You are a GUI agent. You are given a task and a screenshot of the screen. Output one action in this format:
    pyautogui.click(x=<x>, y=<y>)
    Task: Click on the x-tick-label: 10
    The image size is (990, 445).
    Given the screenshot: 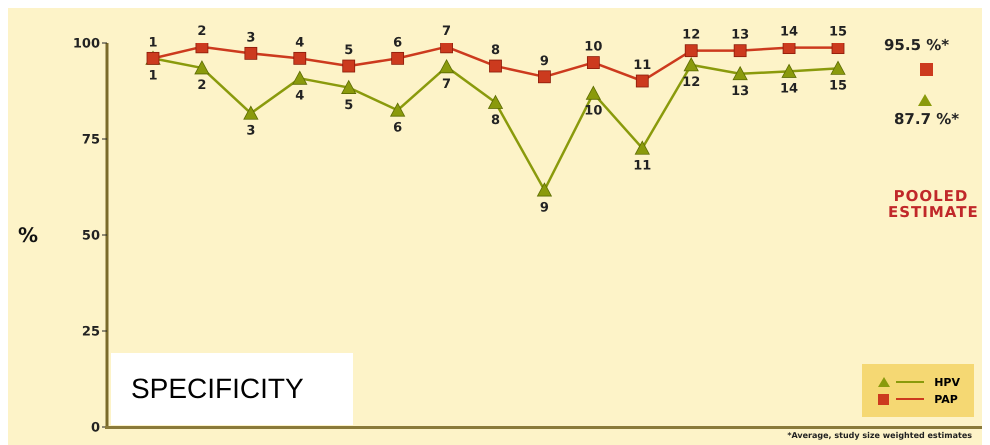 What is the action you would take?
    pyautogui.click(x=593, y=111)
    